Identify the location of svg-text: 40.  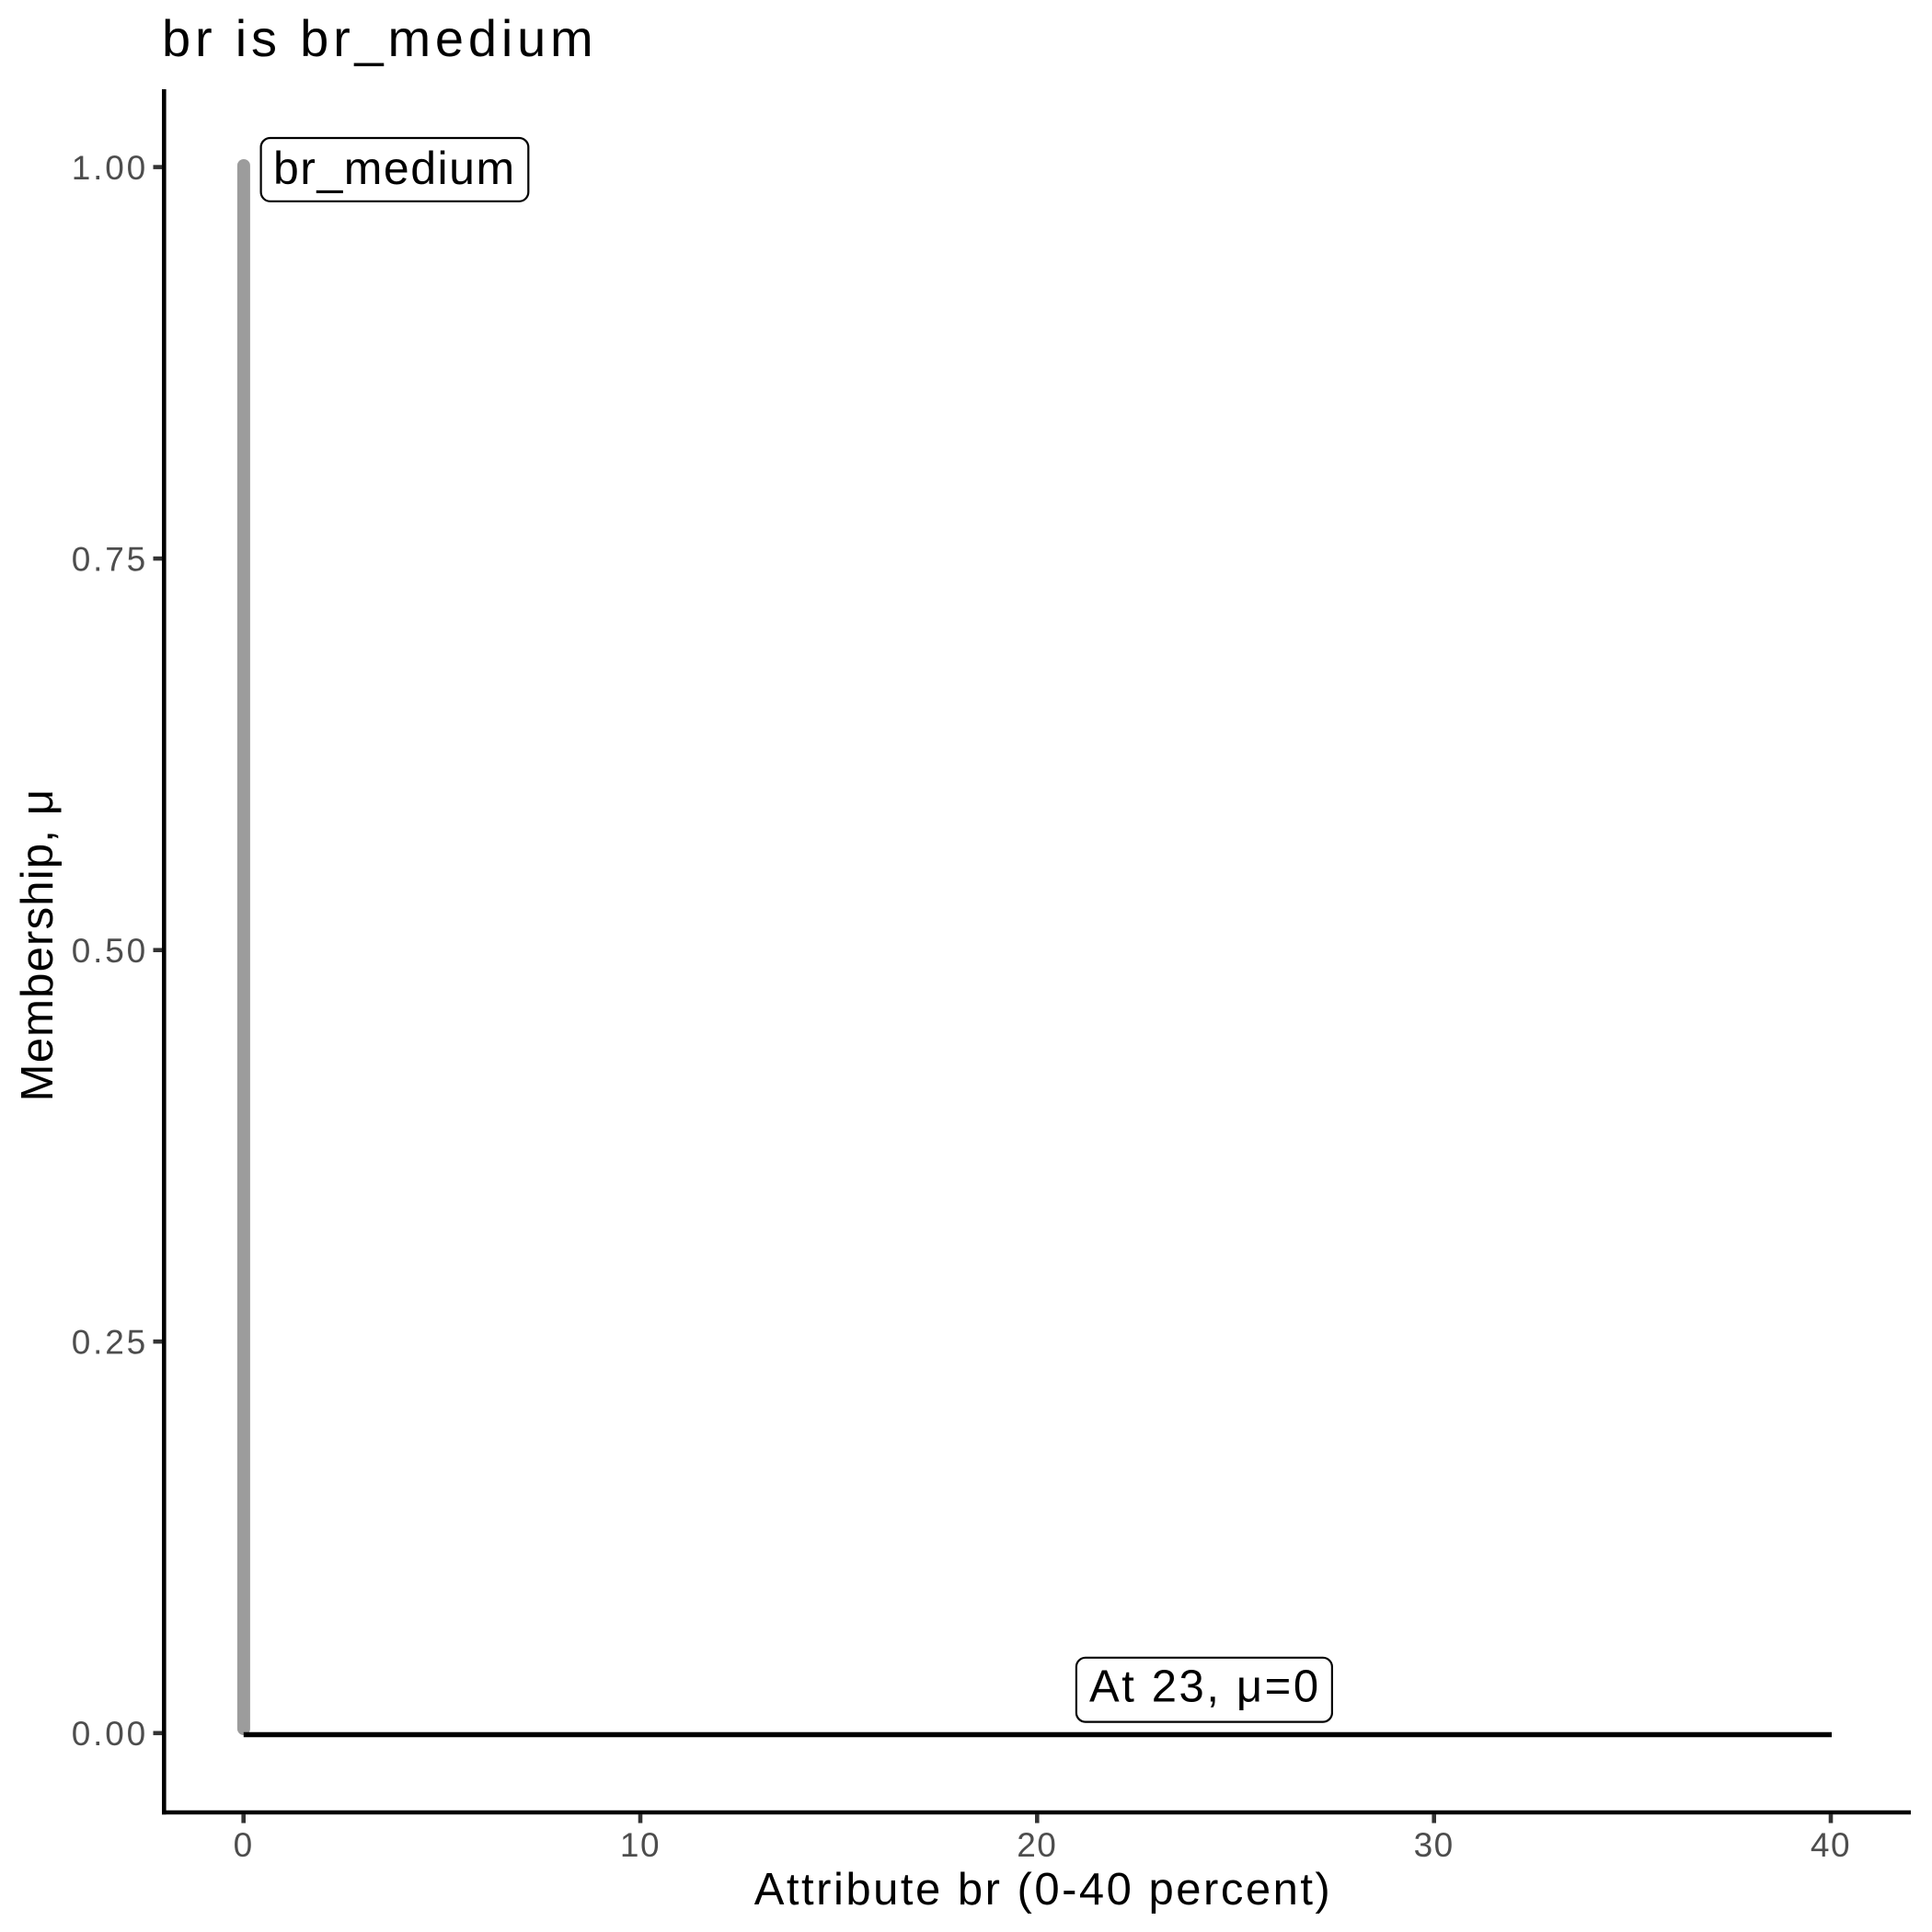
(1831, 1845).